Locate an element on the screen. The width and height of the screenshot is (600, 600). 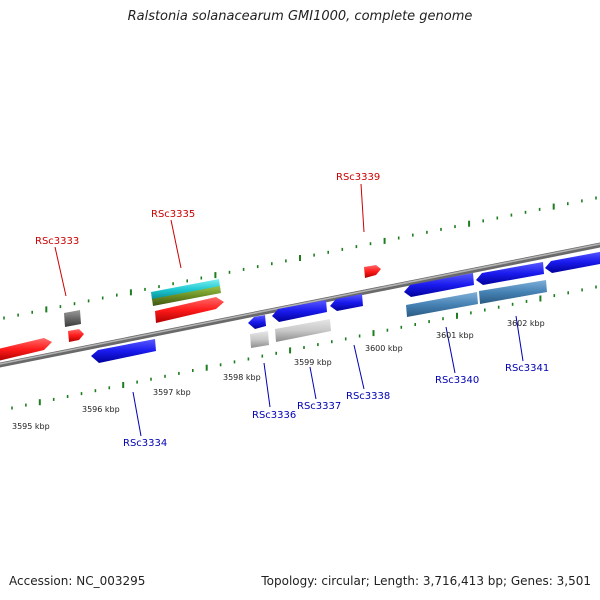
gene-block-olive is located at coordinates (186, 296).